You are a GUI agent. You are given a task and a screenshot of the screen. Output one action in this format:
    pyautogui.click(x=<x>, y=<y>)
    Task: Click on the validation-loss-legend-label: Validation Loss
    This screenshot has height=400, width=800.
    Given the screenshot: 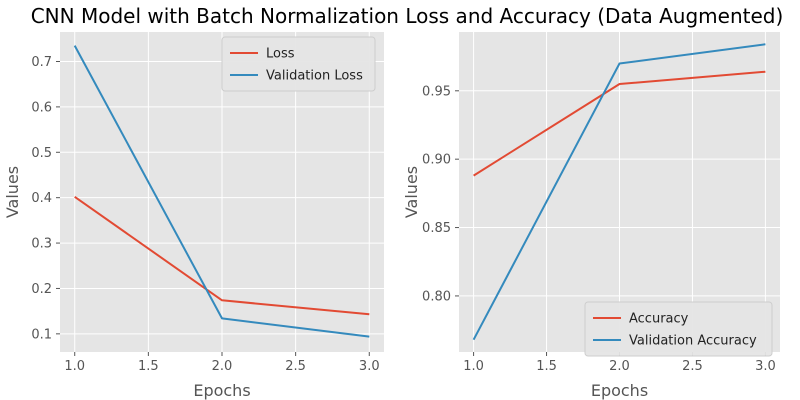 What is the action you would take?
    pyautogui.click(x=314, y=76)
    